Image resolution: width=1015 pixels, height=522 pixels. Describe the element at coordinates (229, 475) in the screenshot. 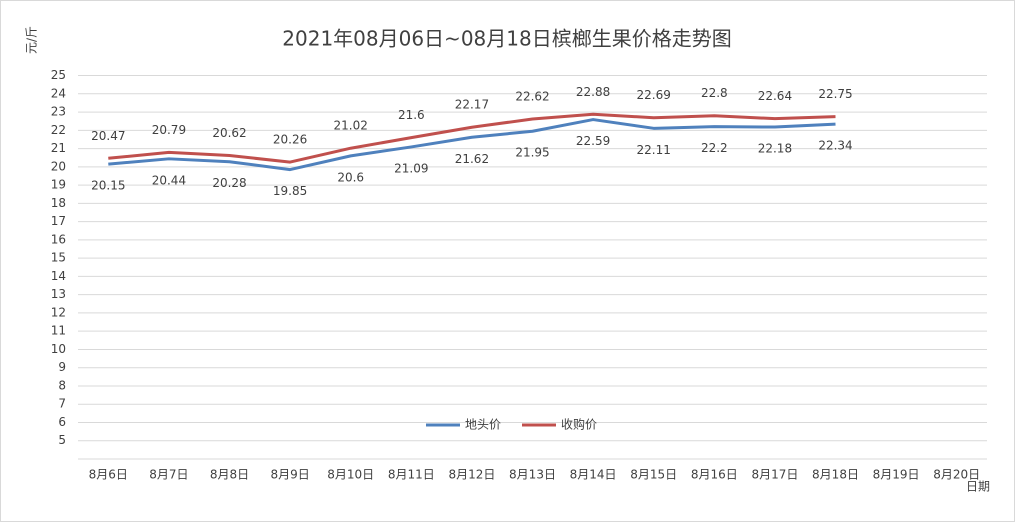

I see `x-tick-label: 8月8日` at that location.